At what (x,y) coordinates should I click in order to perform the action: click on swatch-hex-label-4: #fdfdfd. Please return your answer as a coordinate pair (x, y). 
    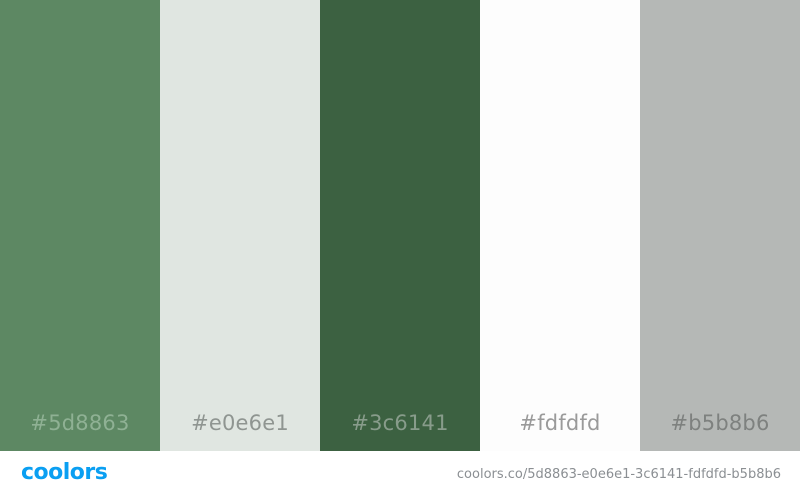
    Looking at the image, I should click on (560, 423).